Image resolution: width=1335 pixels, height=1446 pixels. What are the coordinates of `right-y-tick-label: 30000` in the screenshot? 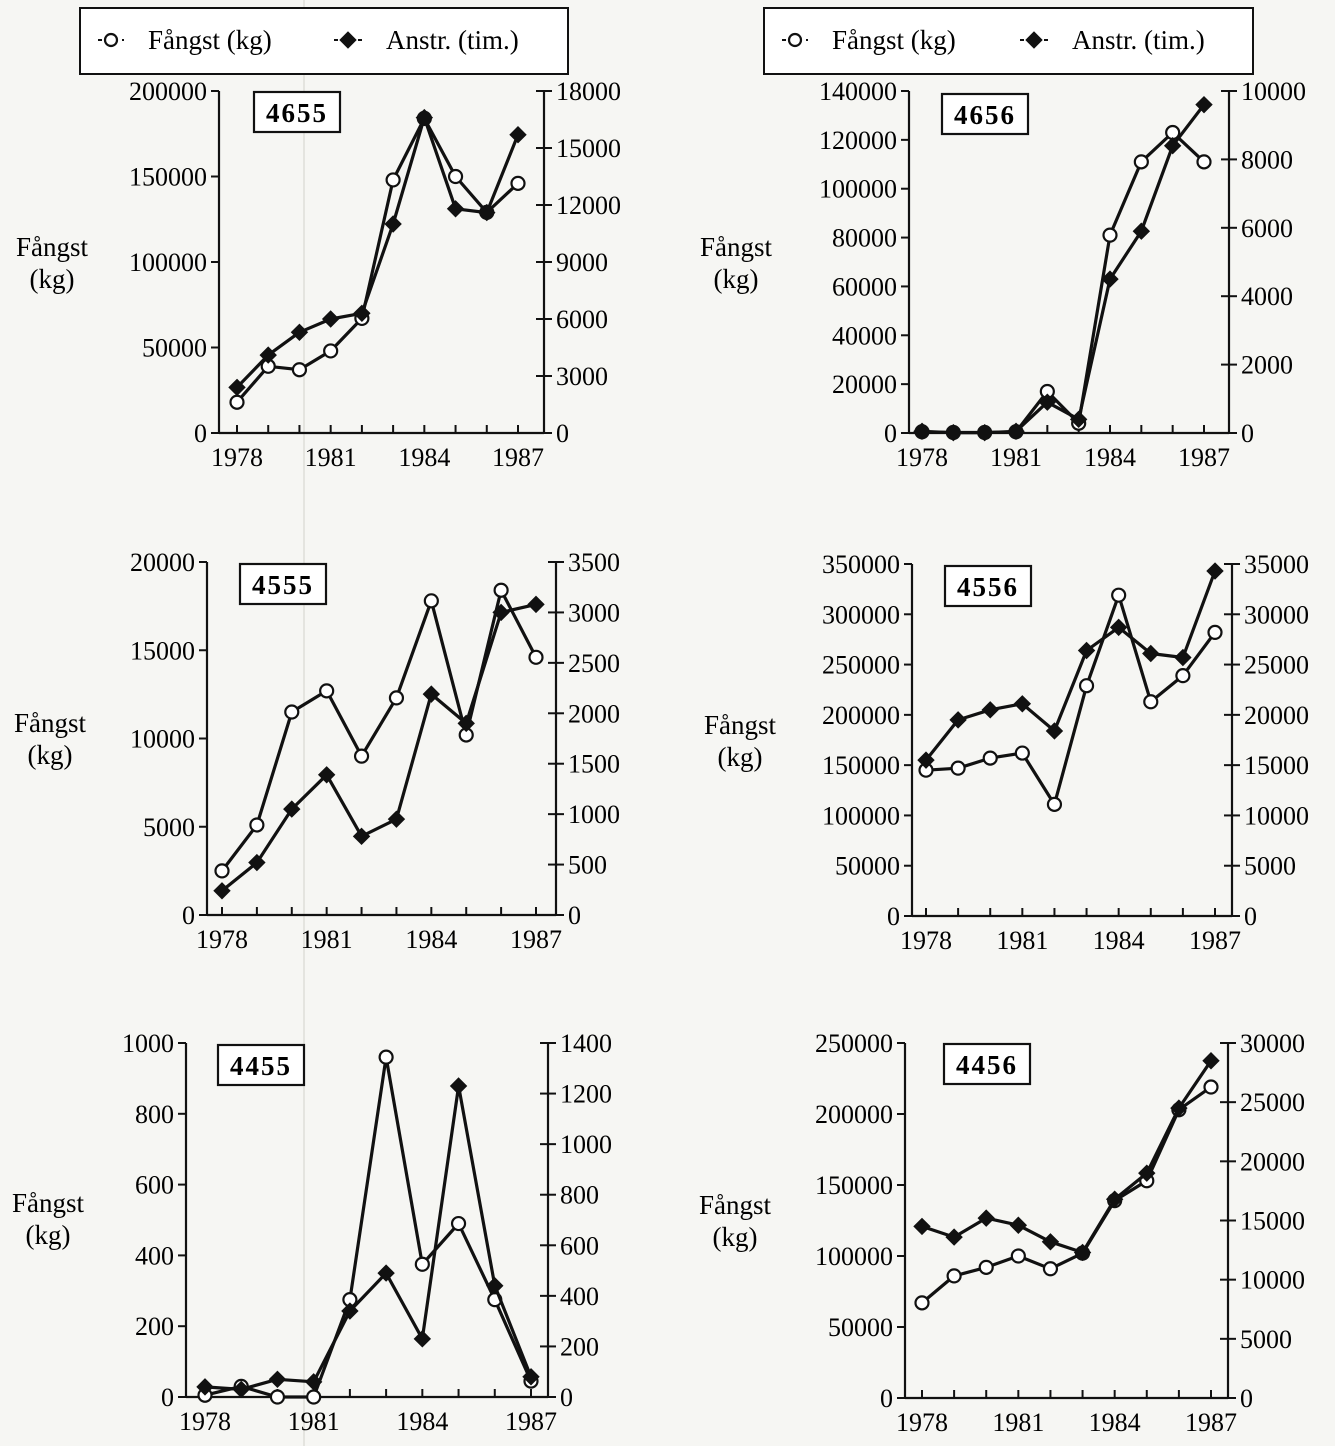 It's located at (1276, 614).